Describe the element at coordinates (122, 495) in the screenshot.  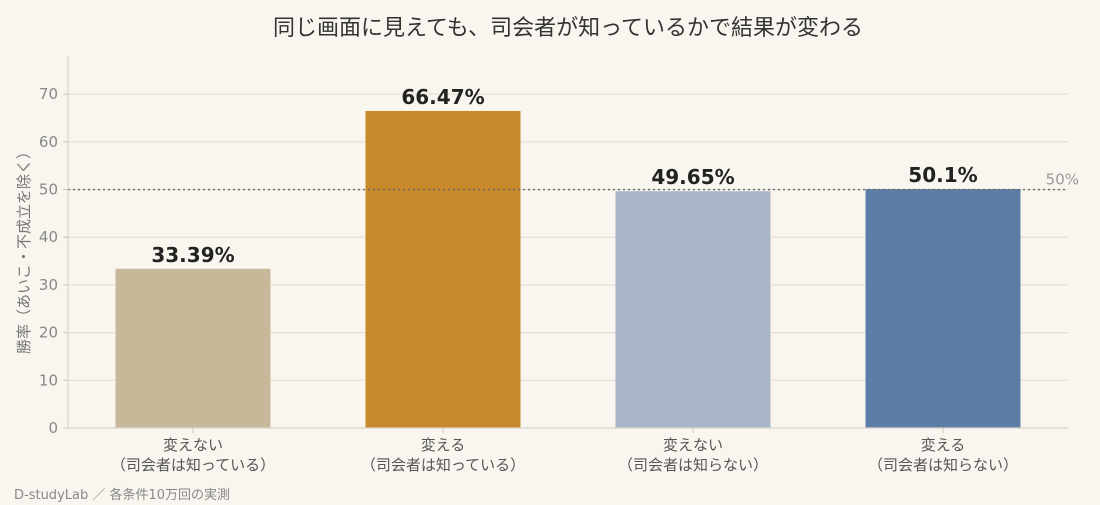
I see `source-note: D-studyLab ／ 各条件10万回の実測` at that location.